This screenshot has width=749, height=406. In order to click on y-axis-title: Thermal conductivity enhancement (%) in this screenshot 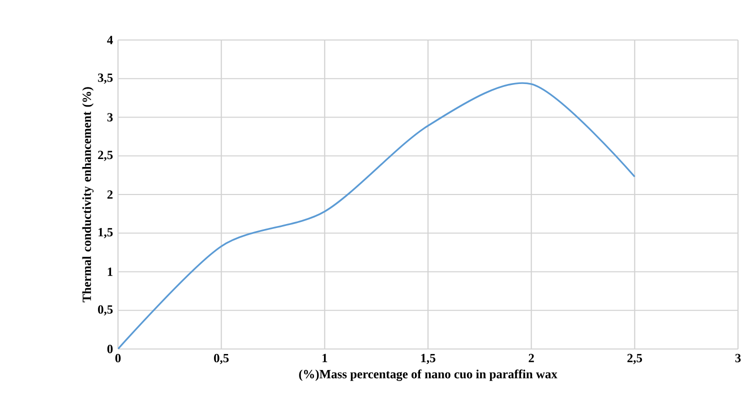, I will do `click(88, 194)`.